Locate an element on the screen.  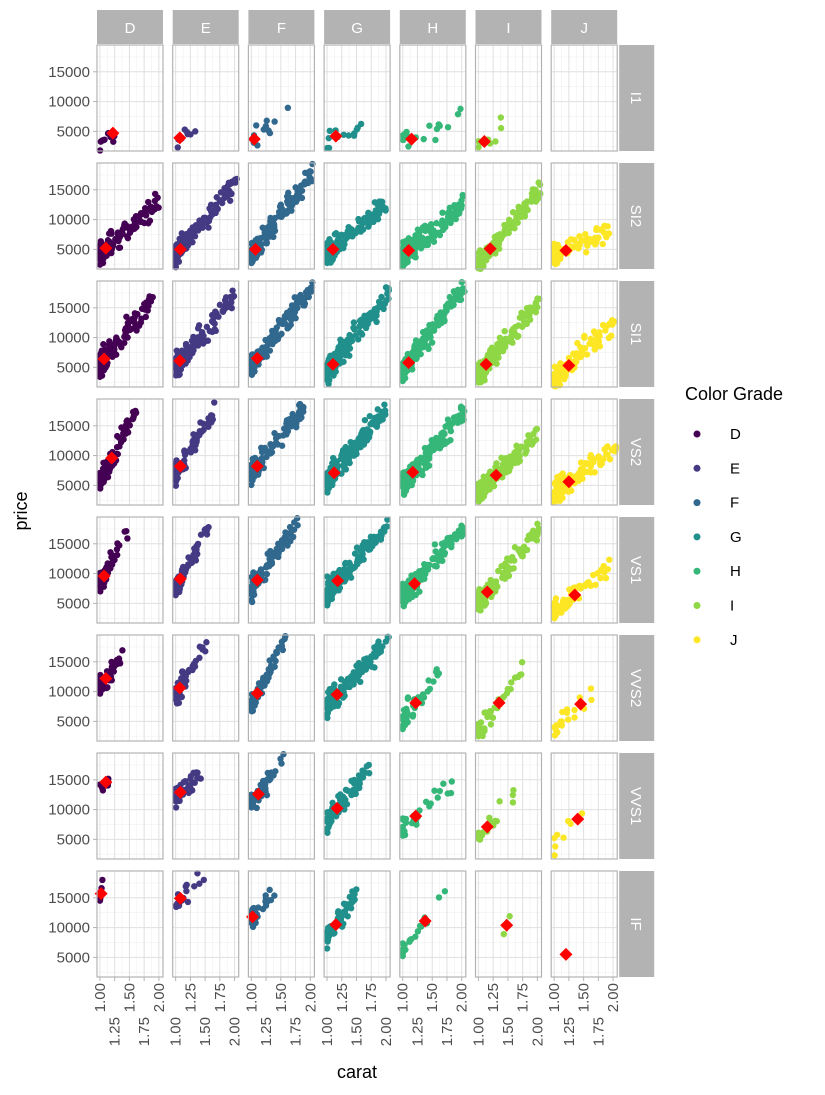
mean-marker is located at coordinates (257, 693).